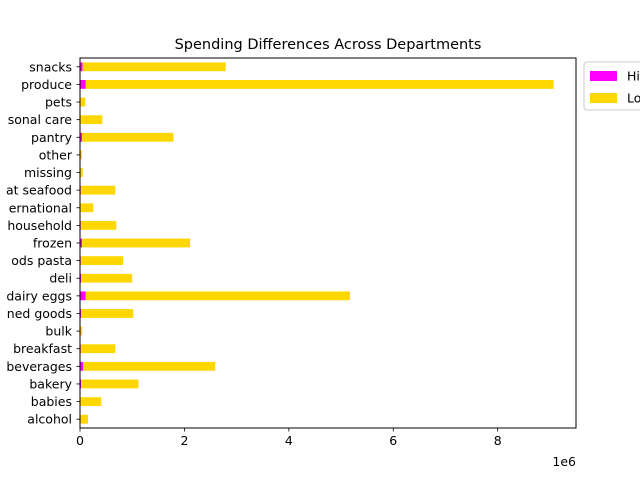  What do you see at coordinates (184, 440) in the screenshot?
I see `x-tick-label: 2` at bounding box center [184, 440].